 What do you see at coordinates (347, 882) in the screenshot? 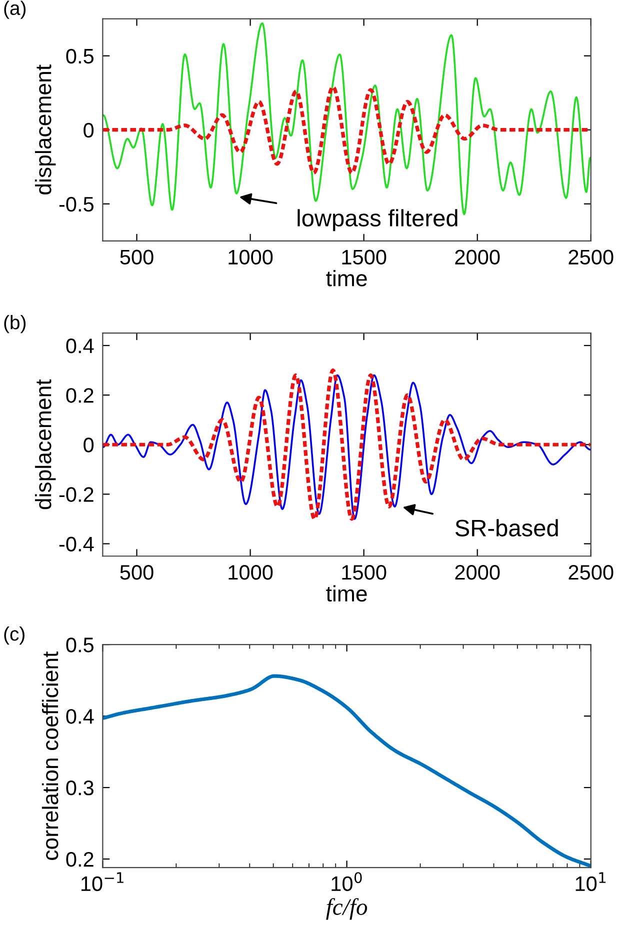
I see `x-tick-label: 10$^{0}$` at bounding box center [347, 882].